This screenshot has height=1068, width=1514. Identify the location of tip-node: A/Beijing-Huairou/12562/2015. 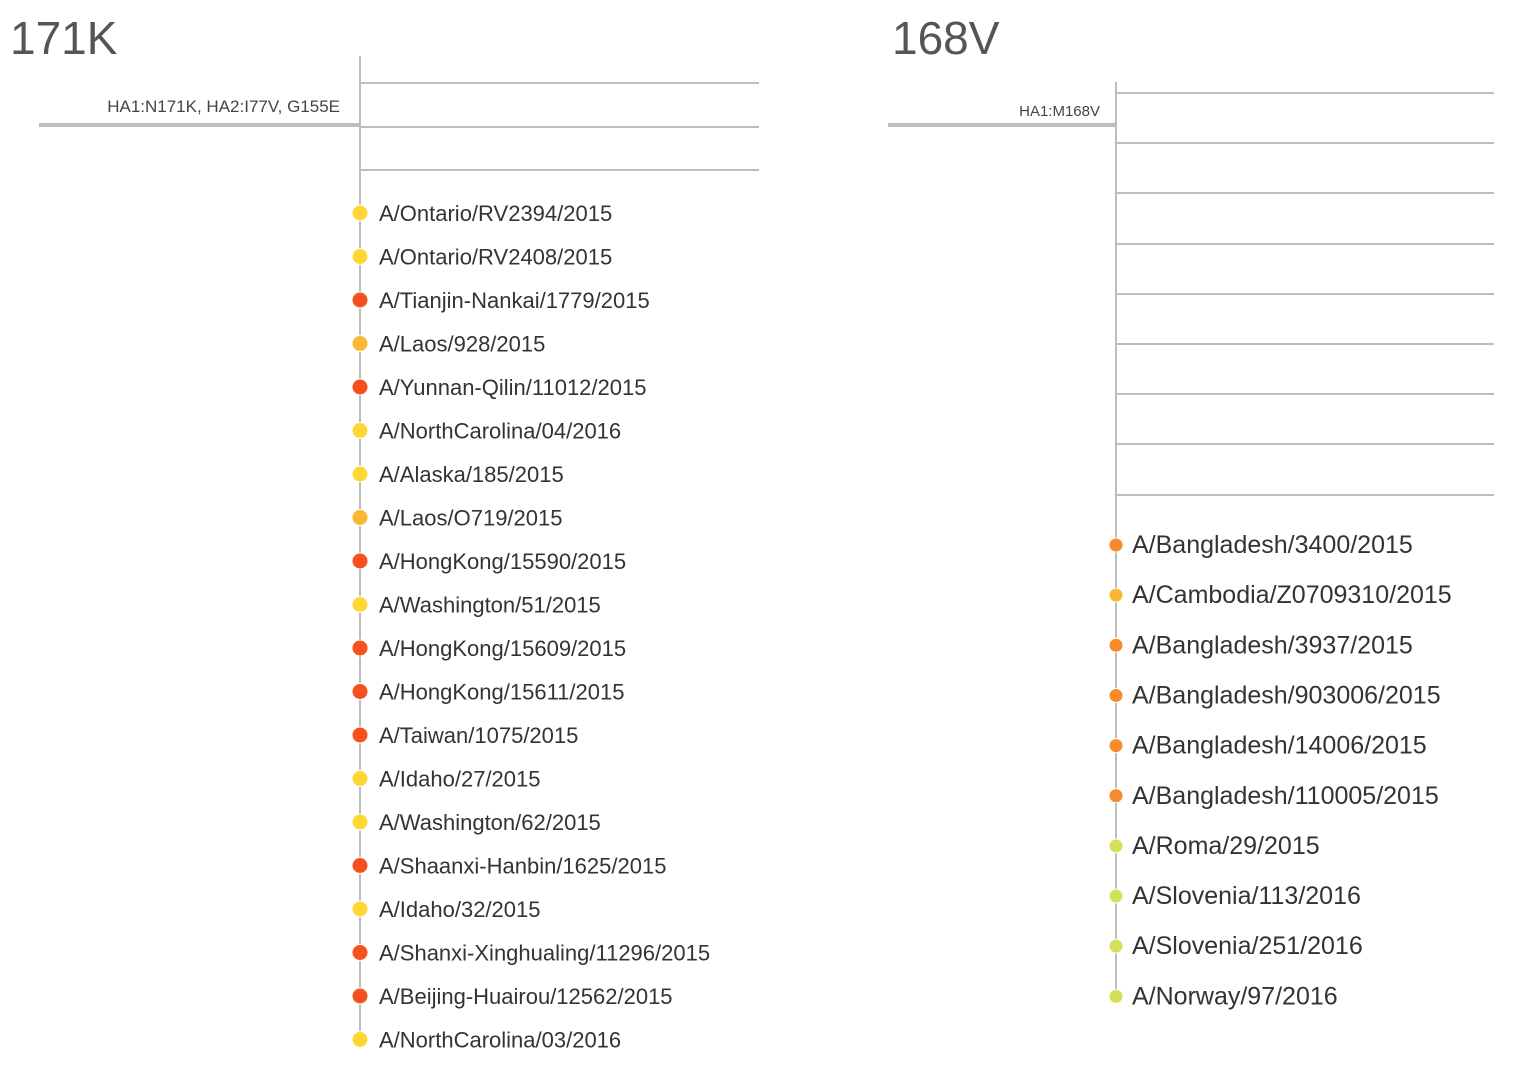
(512, 996).